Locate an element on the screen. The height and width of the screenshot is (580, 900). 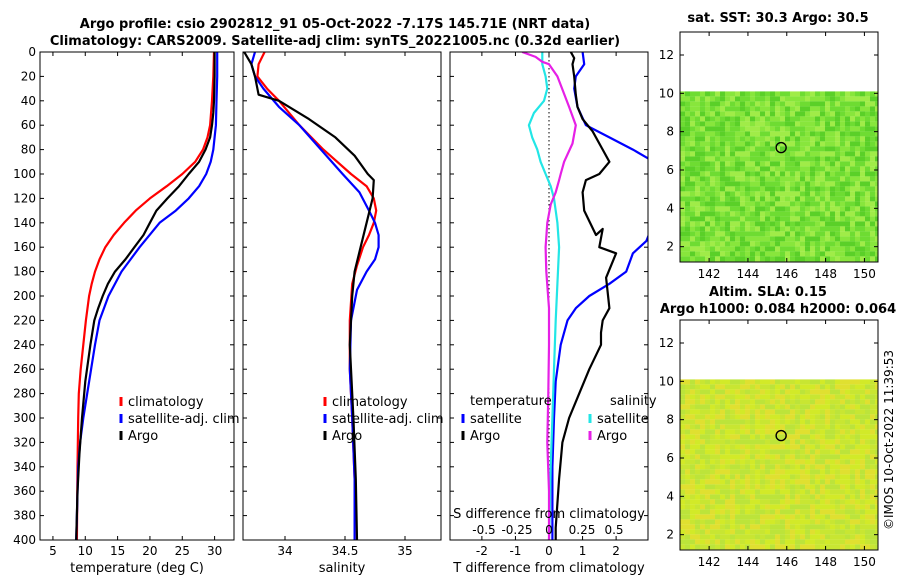
temperature-ytick-label: 380 is located at coordinates (24, 516).